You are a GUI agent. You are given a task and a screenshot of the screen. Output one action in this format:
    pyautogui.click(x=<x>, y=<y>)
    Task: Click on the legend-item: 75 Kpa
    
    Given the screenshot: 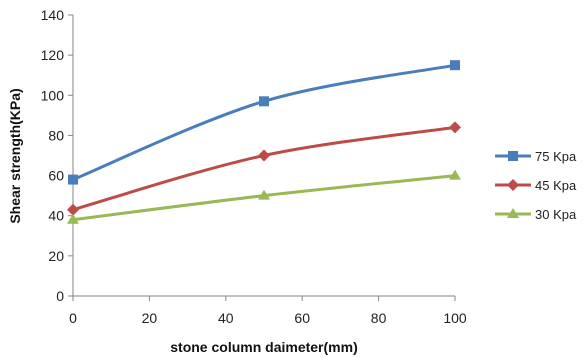 What is the action you would take?
    pyautogui.click(x=536, y=156)
    